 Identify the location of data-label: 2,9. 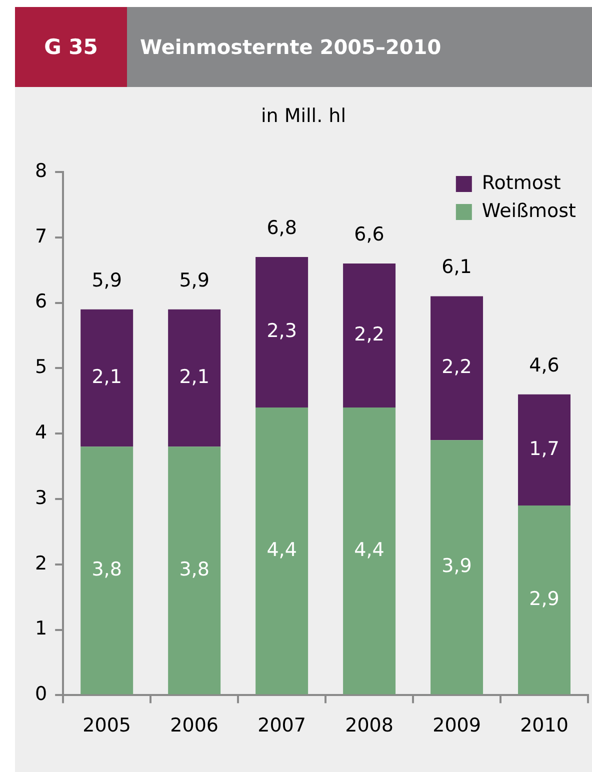
(544, 599).